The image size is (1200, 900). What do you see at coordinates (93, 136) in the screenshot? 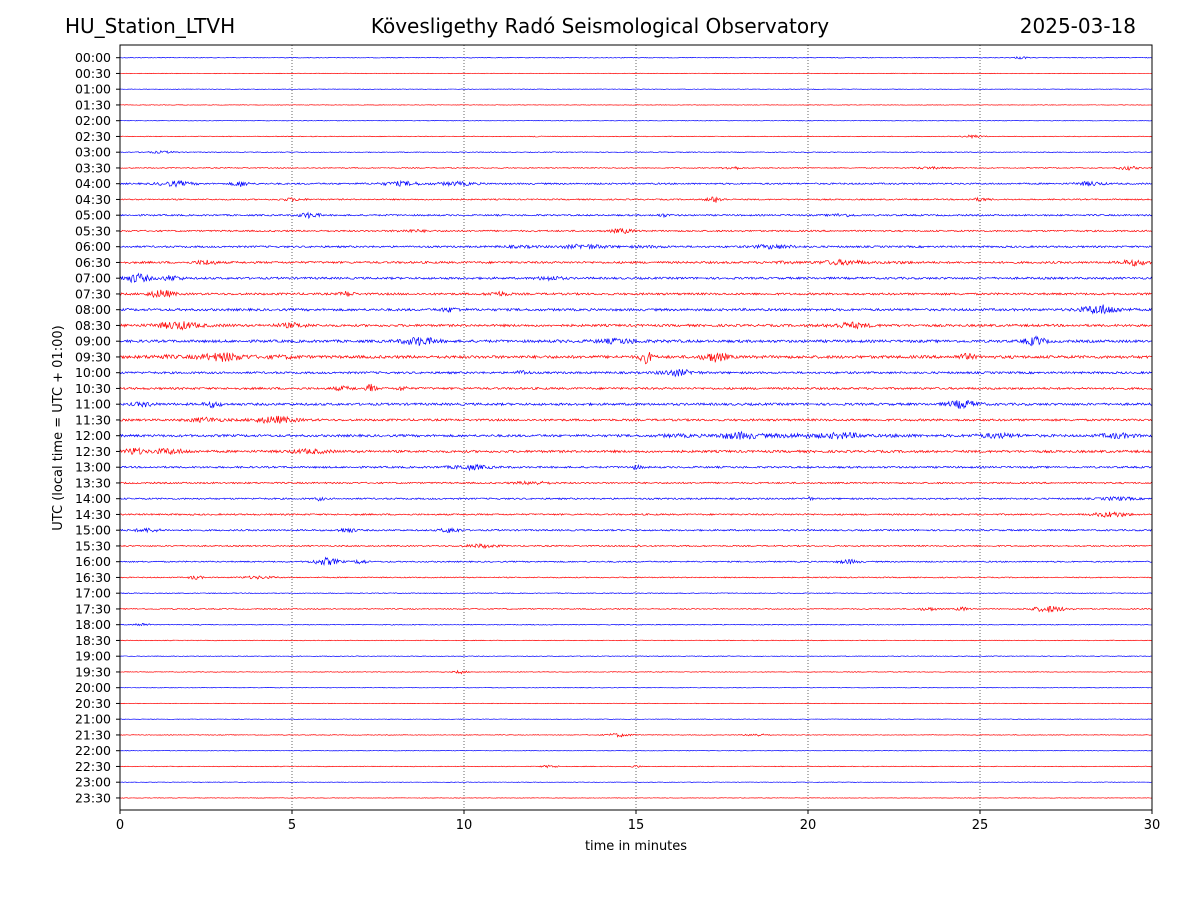
I see `y-tick-label: 02:30` at bounding box center [93, 136].